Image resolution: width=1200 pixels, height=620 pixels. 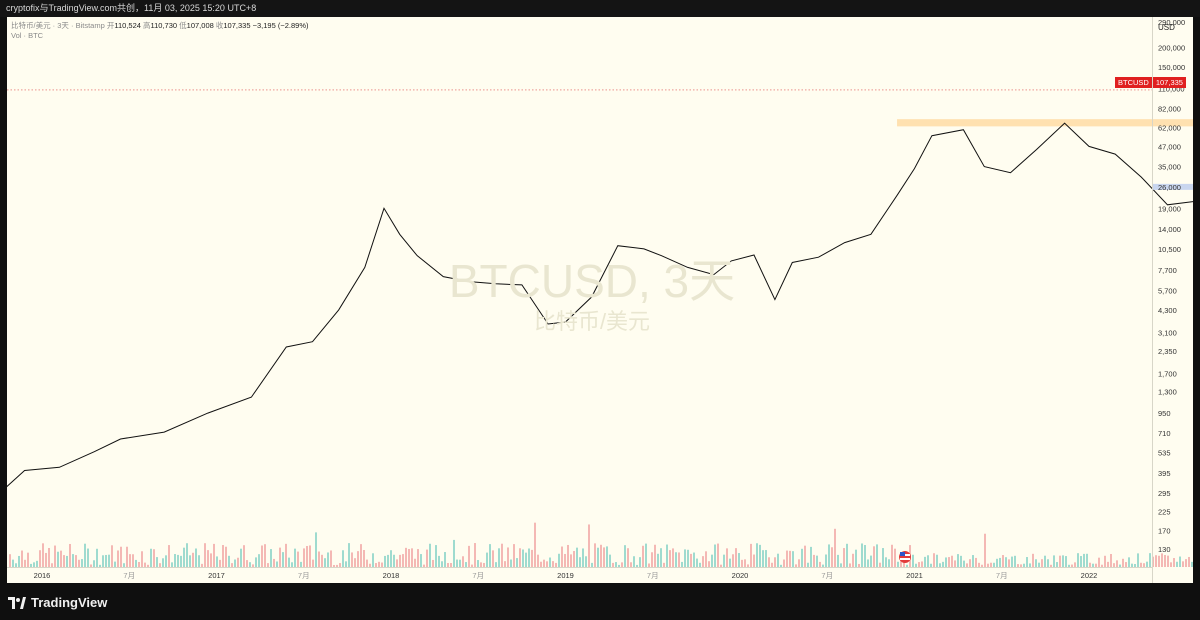 I want to click on symbol-name: 比特币/美元 · 3天 · Bitstamp, so click(x=58, y=25).